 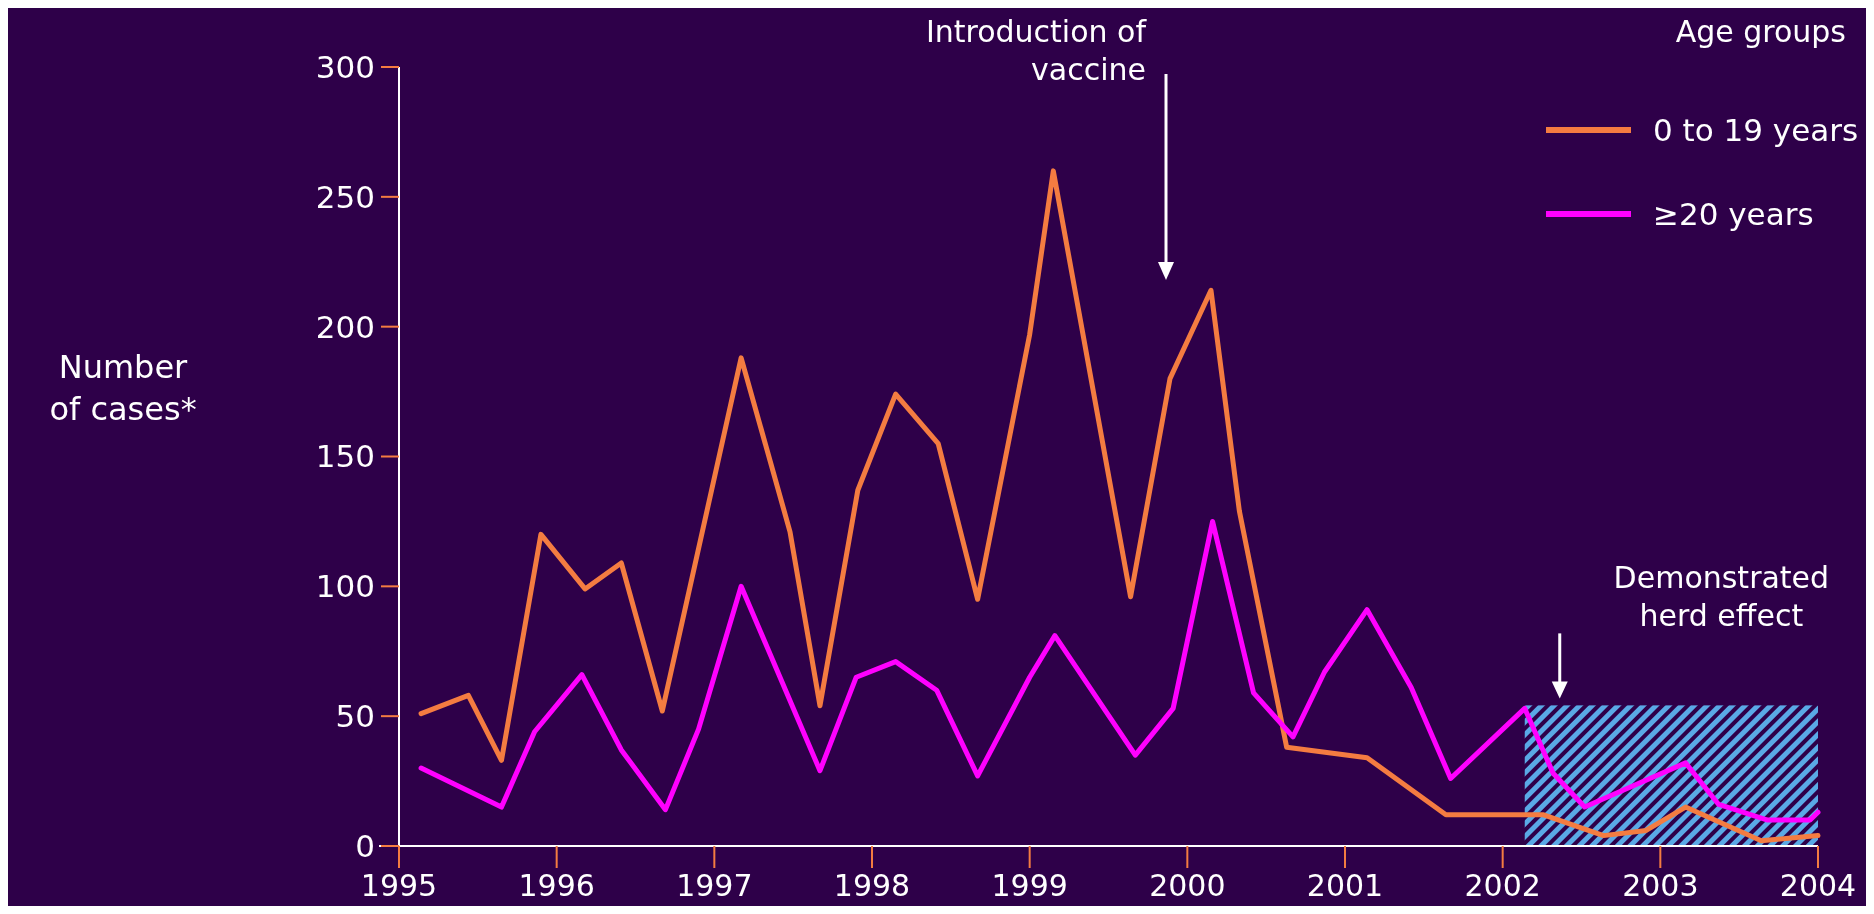 What do you see at coordinates (1818, 885) in the screenshot?
I see `x-tick-label: 2004` at bounding box center [1818, 885].